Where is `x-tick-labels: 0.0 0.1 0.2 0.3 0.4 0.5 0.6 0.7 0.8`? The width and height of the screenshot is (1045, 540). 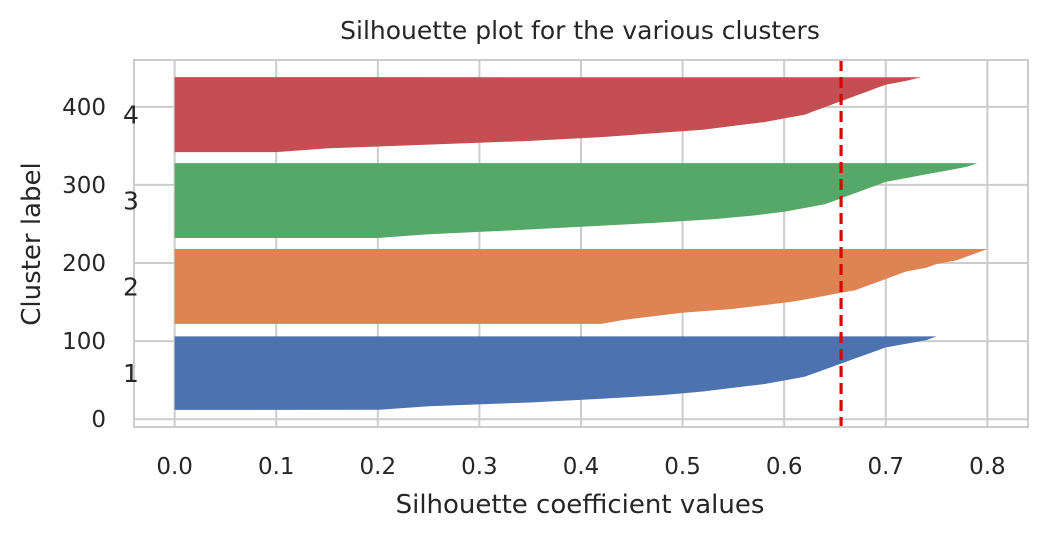 x-tick-labels: 0.0 0.1 0.2 0.3 0.4 0.5 0.6 0.7 0.8 is located at coordinates (580, 467).